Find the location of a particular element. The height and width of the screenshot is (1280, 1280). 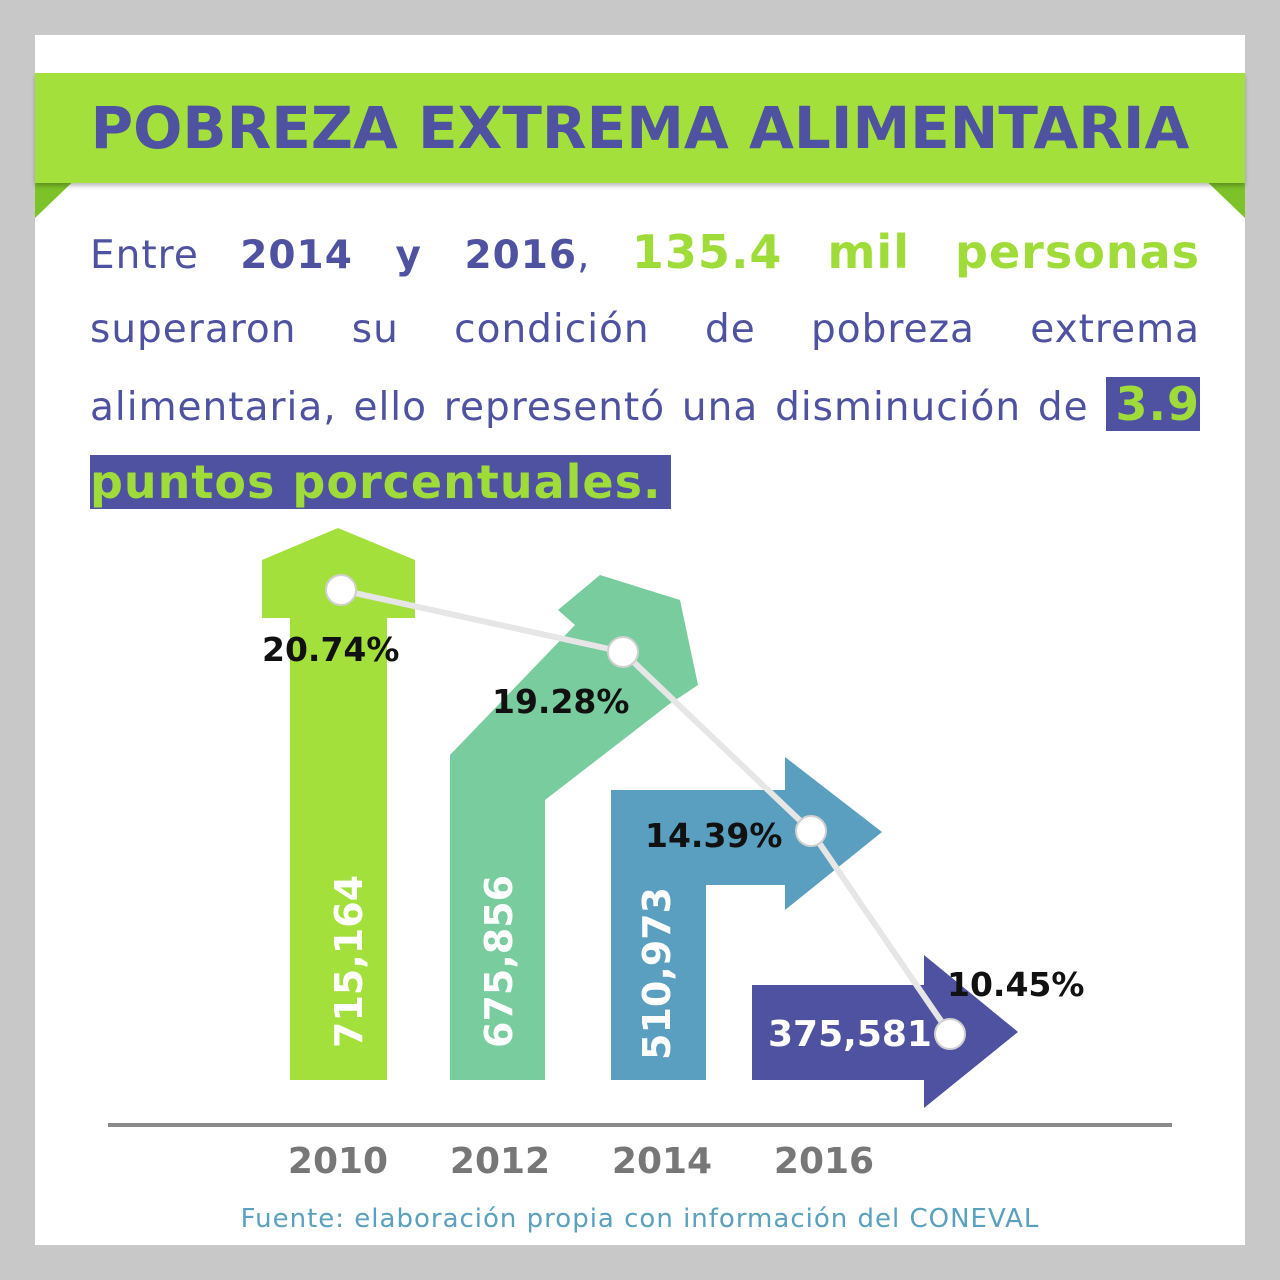

bar-label-2016: 375,581 is located at coordinates (850, 1034).